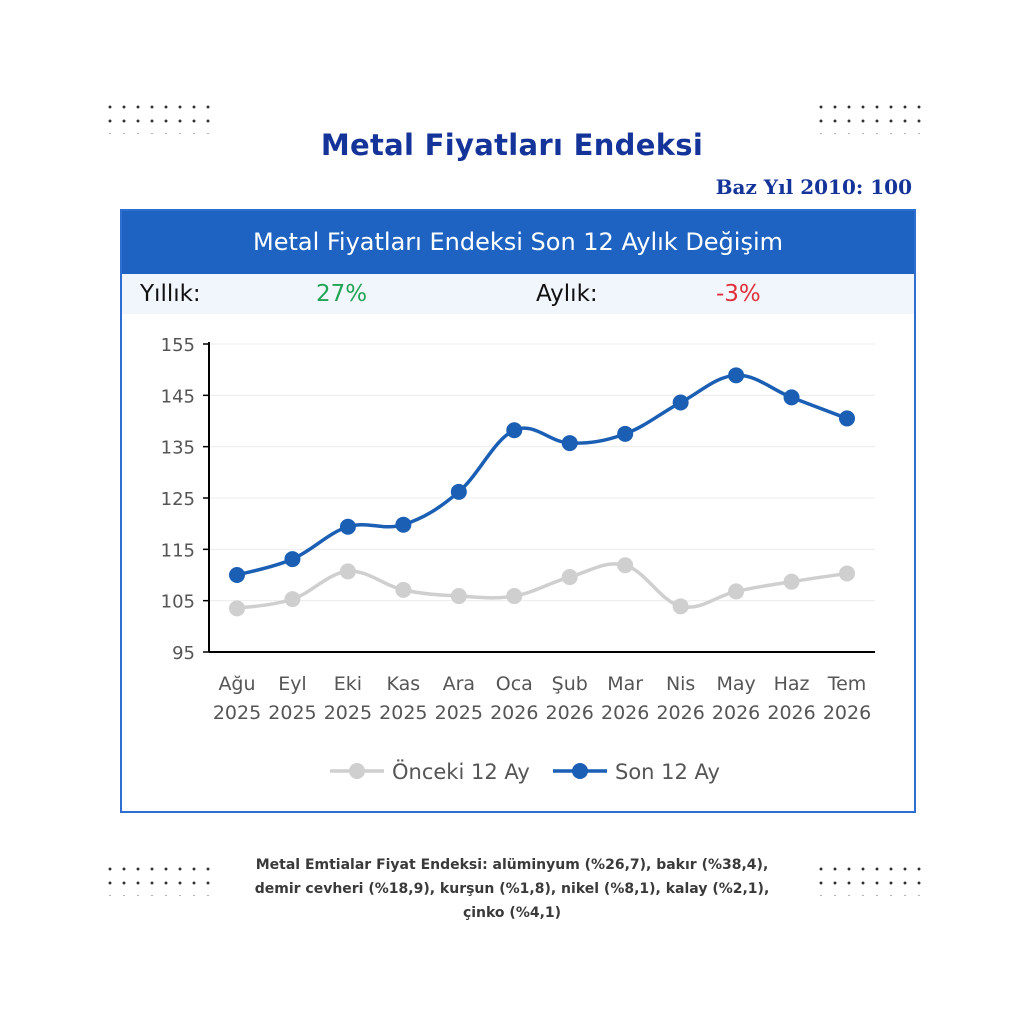 This screenshot has width=1024, height=1024. Describe the element at coordinates (348, 684) in the screenshot. I see `x-tick-label-month: Eki` at that location.